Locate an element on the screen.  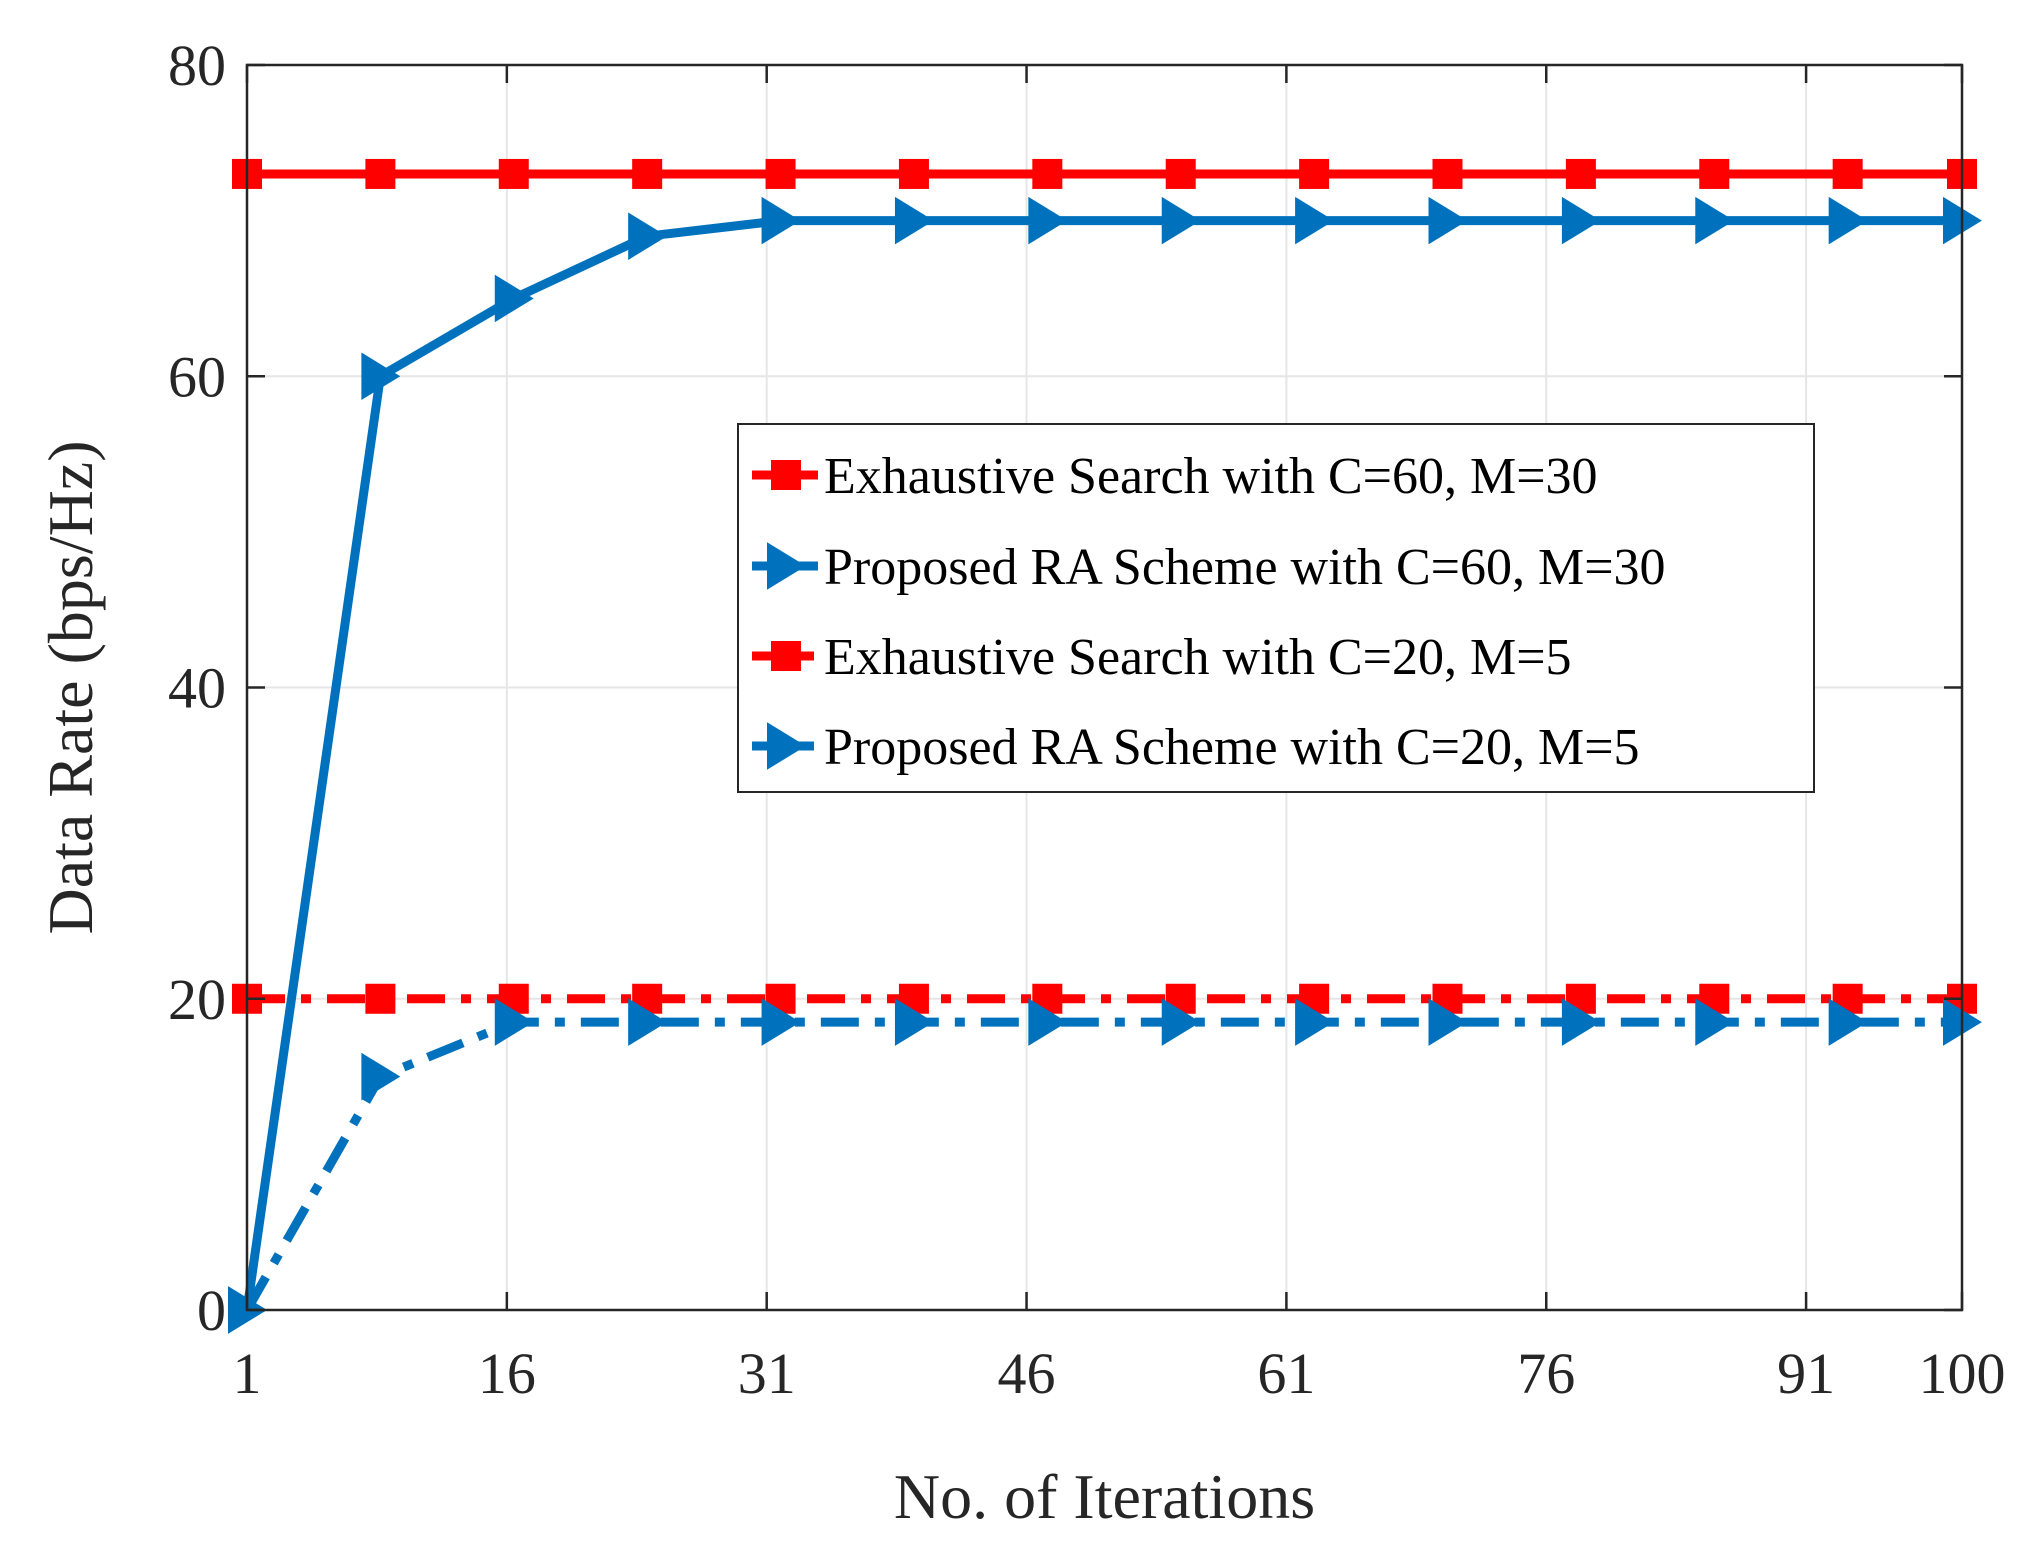
x-tick-label: 46 is located at coordinates (1027, 1373).